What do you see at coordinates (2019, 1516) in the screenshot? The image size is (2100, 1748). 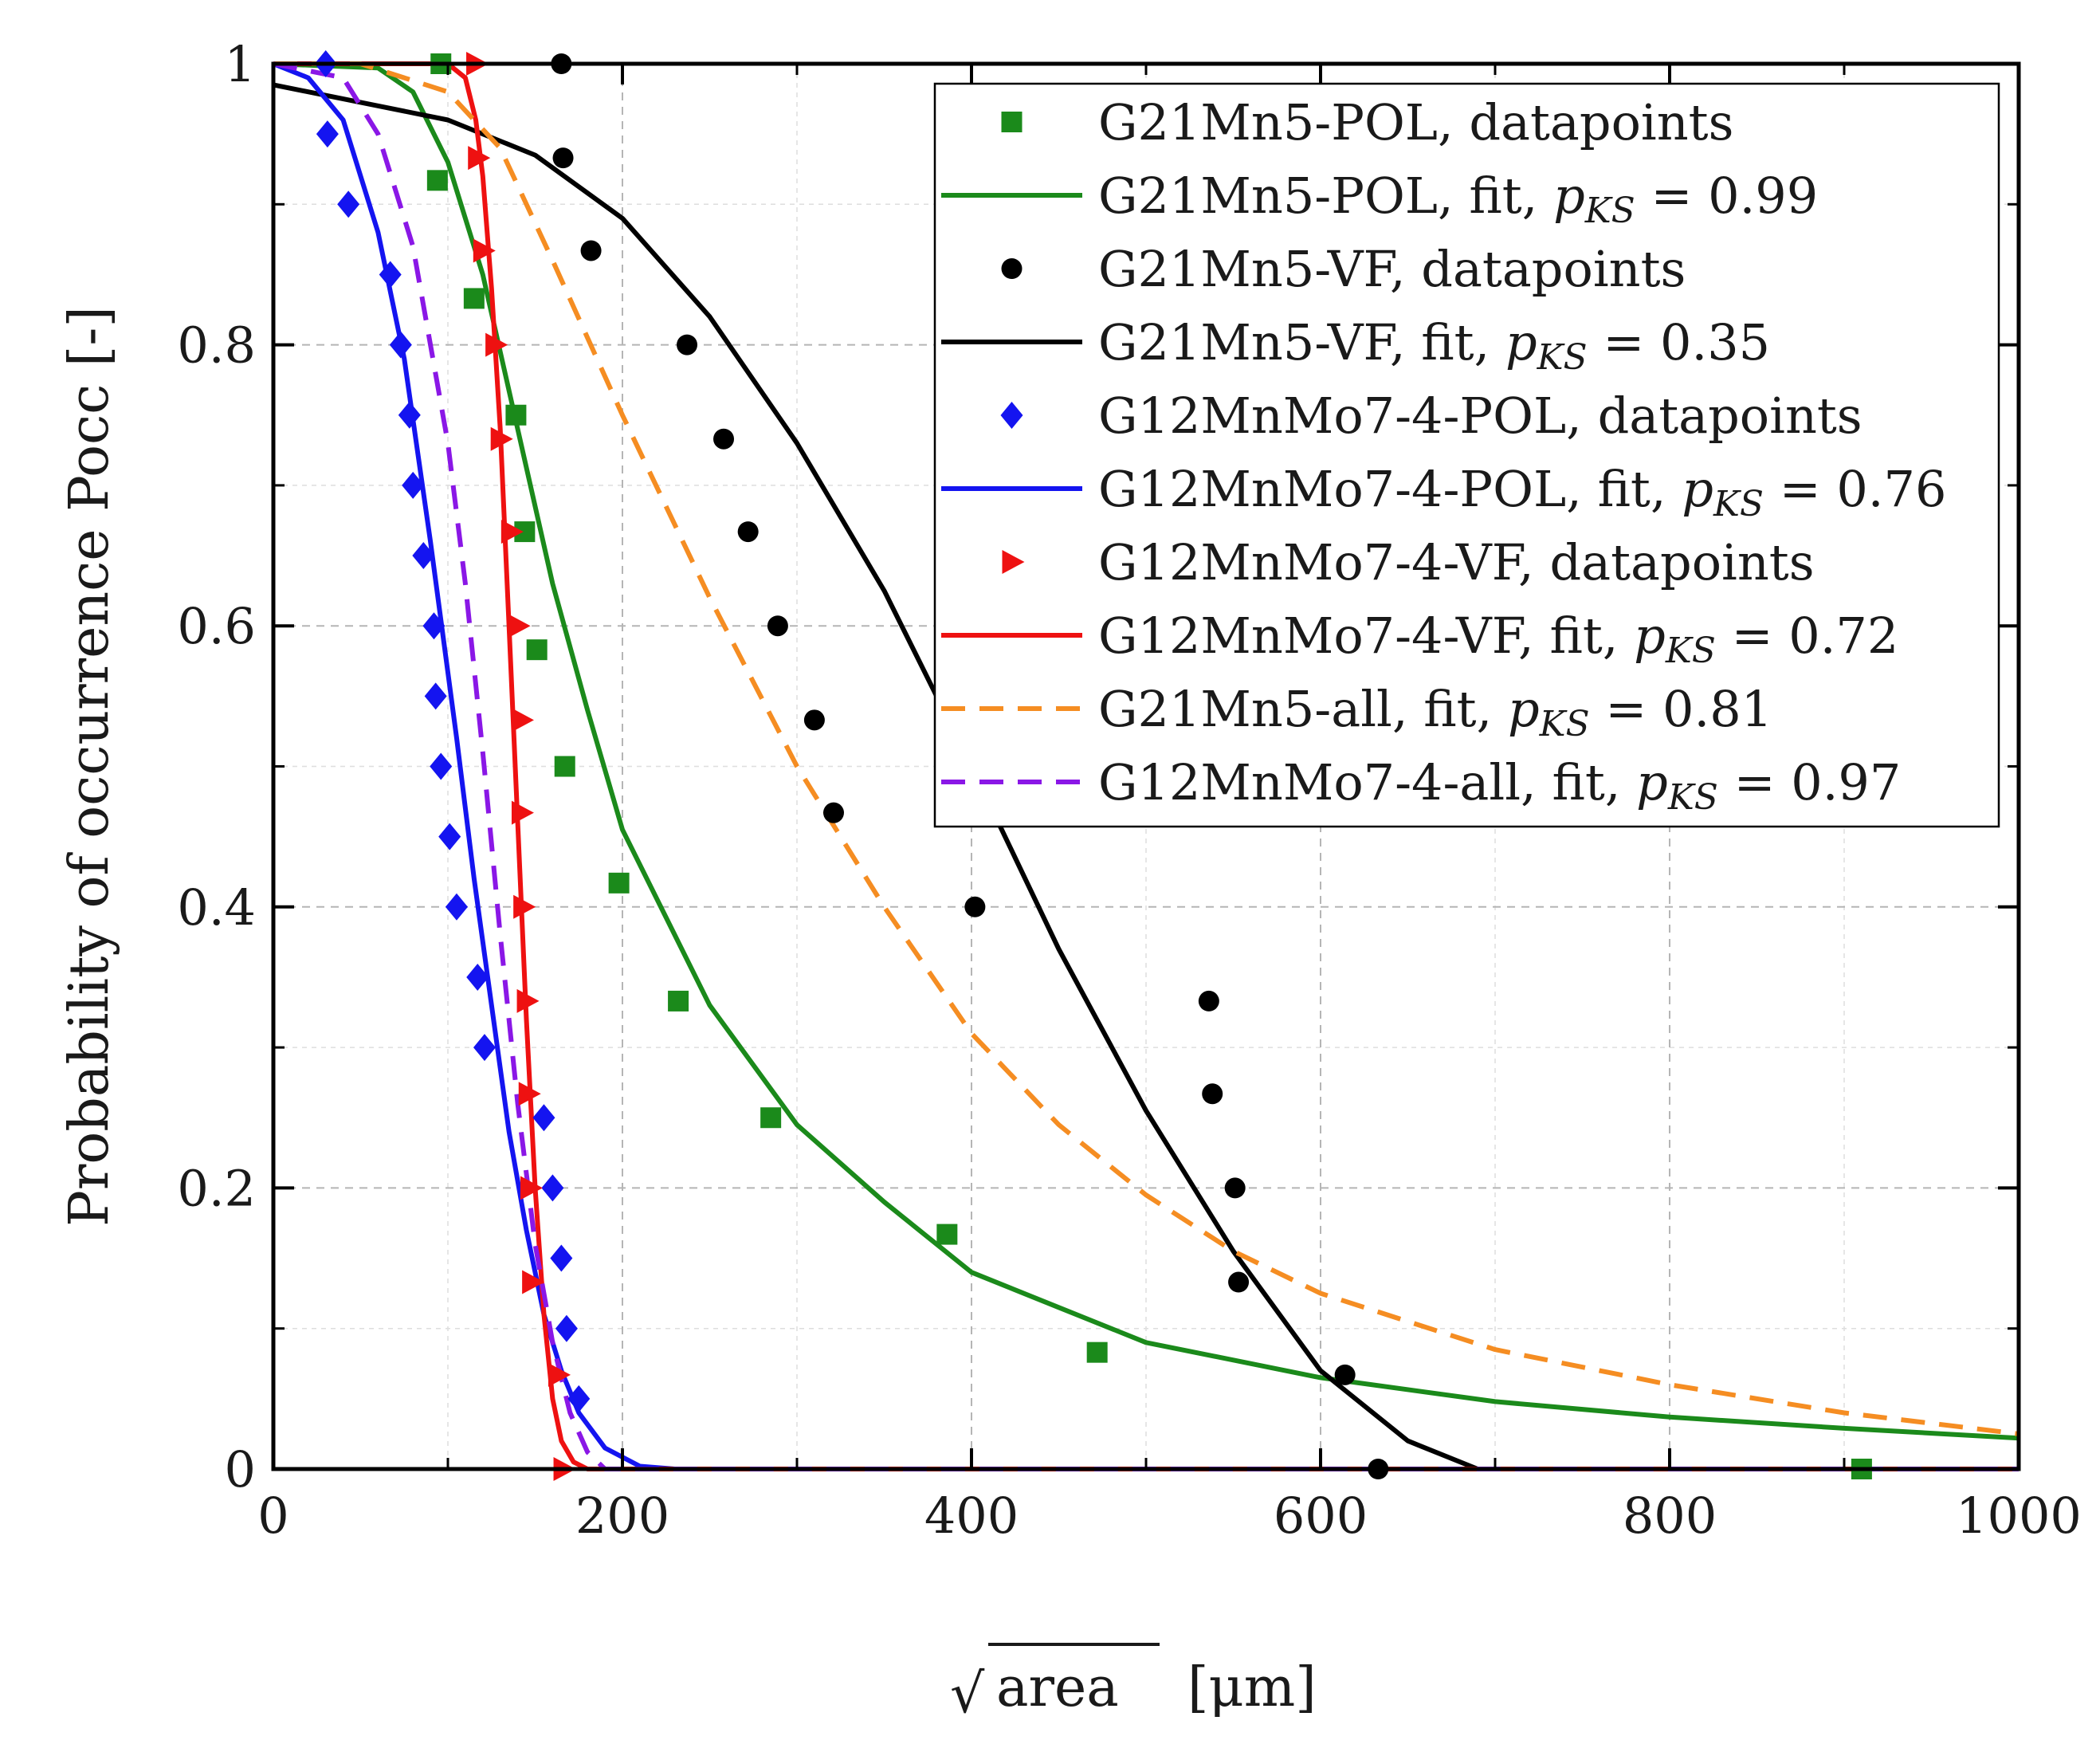 I see `x-tick-label: 1000` at bounding box center [2019, 1516].